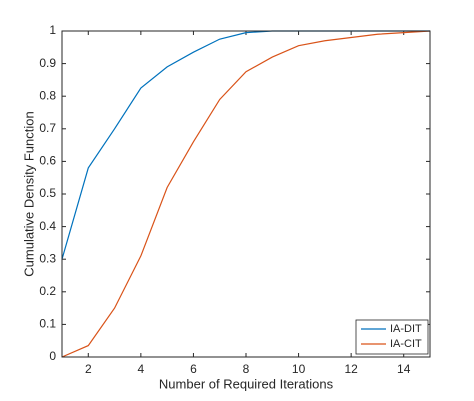 This screenshot has height=401, width=474. I want to click on x-tick-label: 10, so click(299, 369).